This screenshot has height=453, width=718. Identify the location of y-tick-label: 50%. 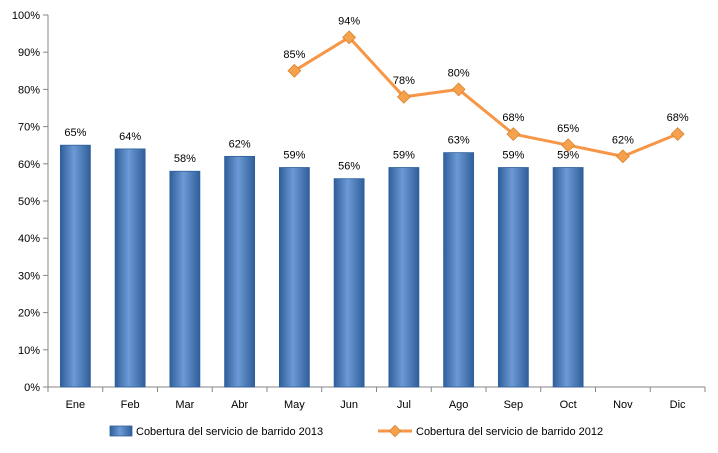
(29, 202).